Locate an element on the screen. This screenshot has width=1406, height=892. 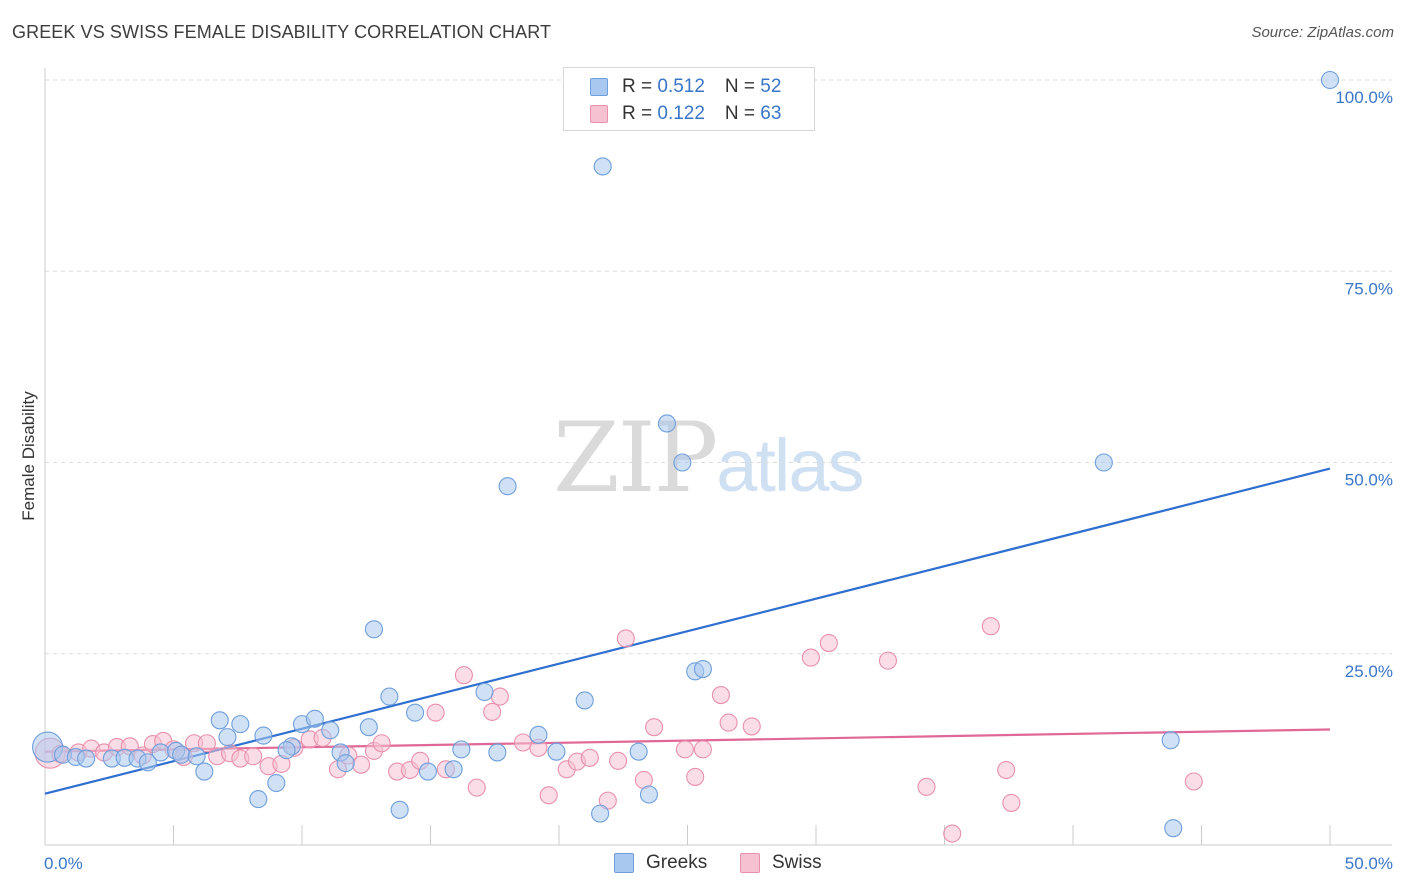
legend-swatch-swiss is located at coordinates (599, 114).